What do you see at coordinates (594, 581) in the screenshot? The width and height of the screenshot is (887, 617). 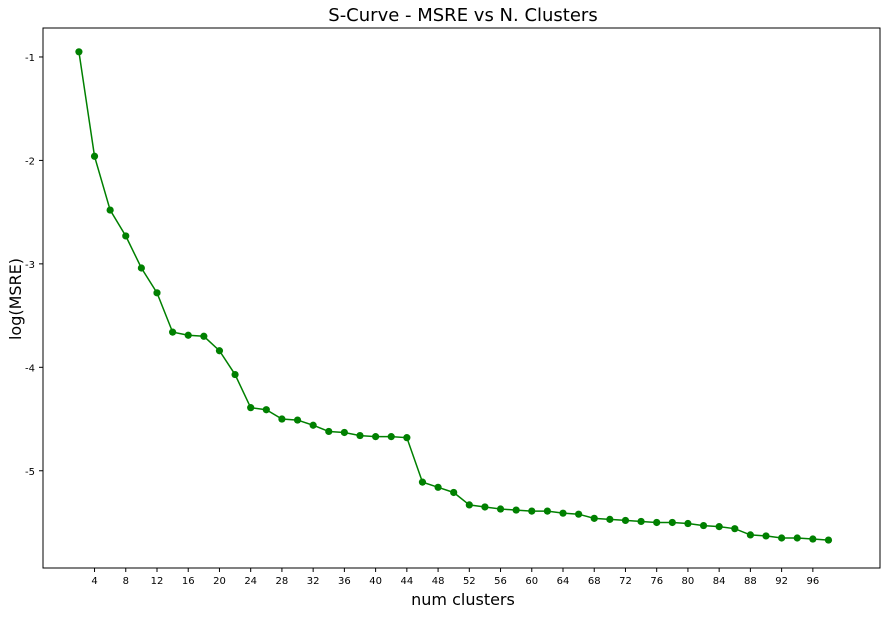 I see `x-tick-label: 68` at bounding box center [594, 581].